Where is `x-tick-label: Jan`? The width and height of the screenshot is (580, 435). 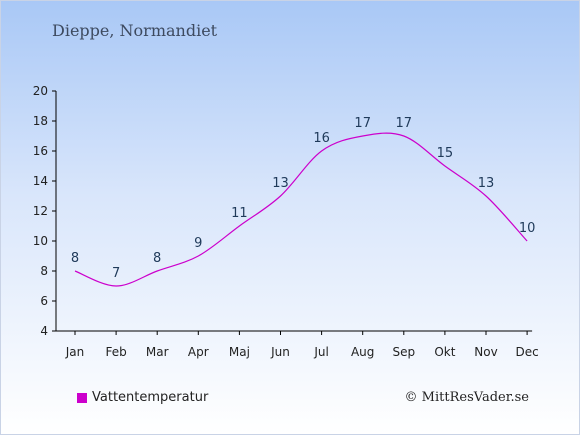 x-tick-label: Jan is located at coordinates (75, 352).